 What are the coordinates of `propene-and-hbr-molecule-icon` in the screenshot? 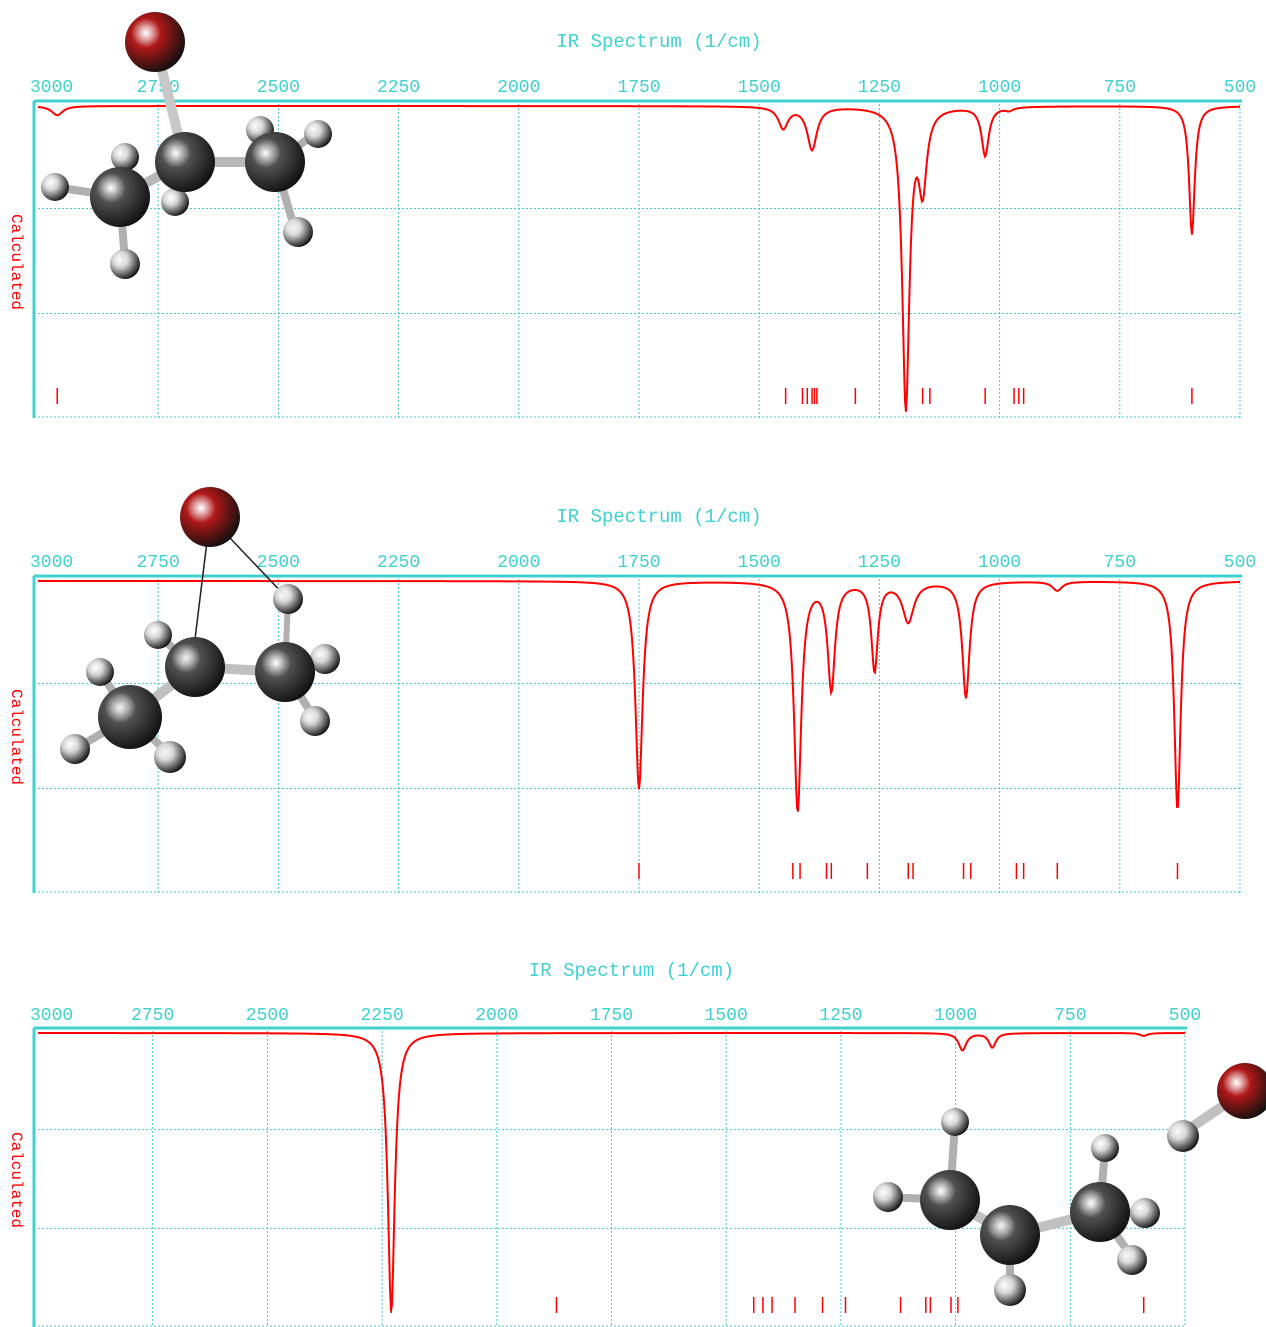 It's located at (1069, 1184).